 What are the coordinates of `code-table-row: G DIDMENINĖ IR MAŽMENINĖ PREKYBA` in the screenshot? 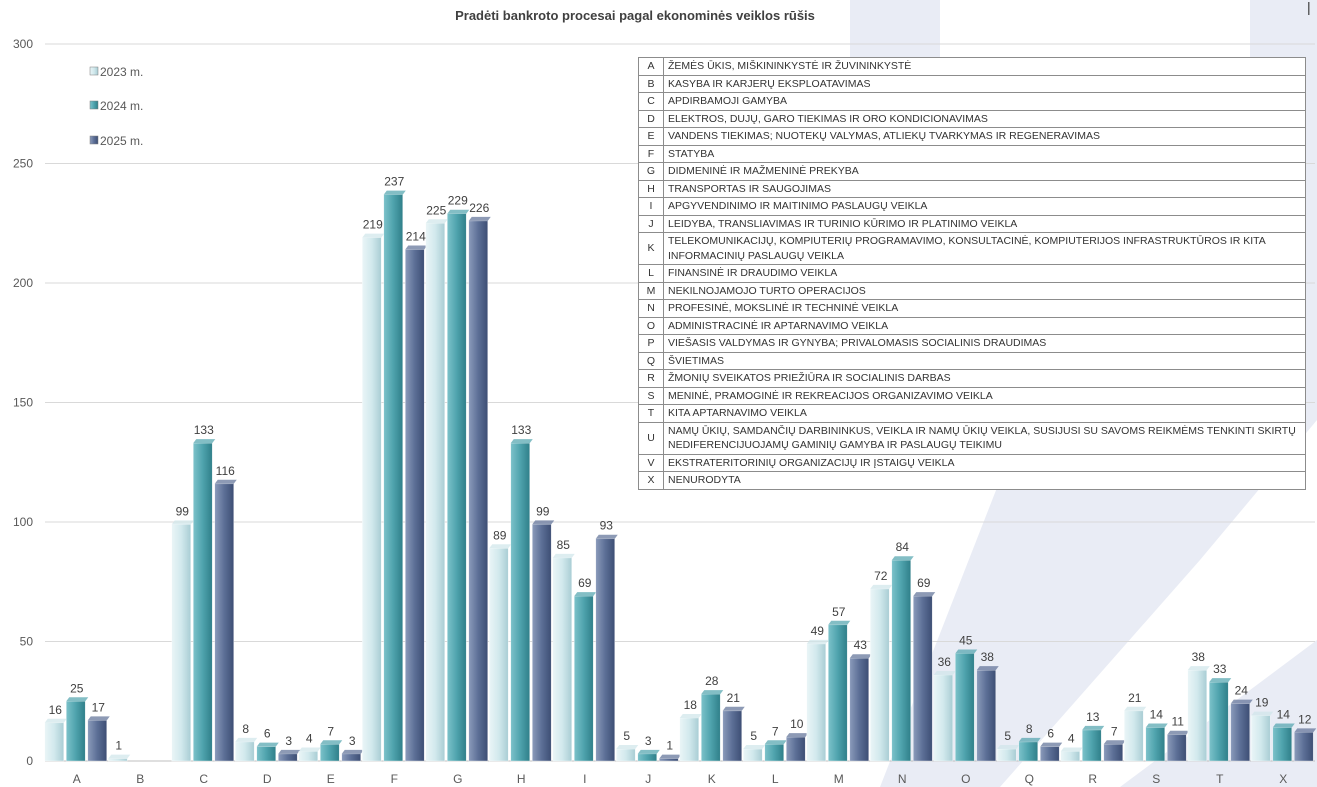 It's located at (972, 171).